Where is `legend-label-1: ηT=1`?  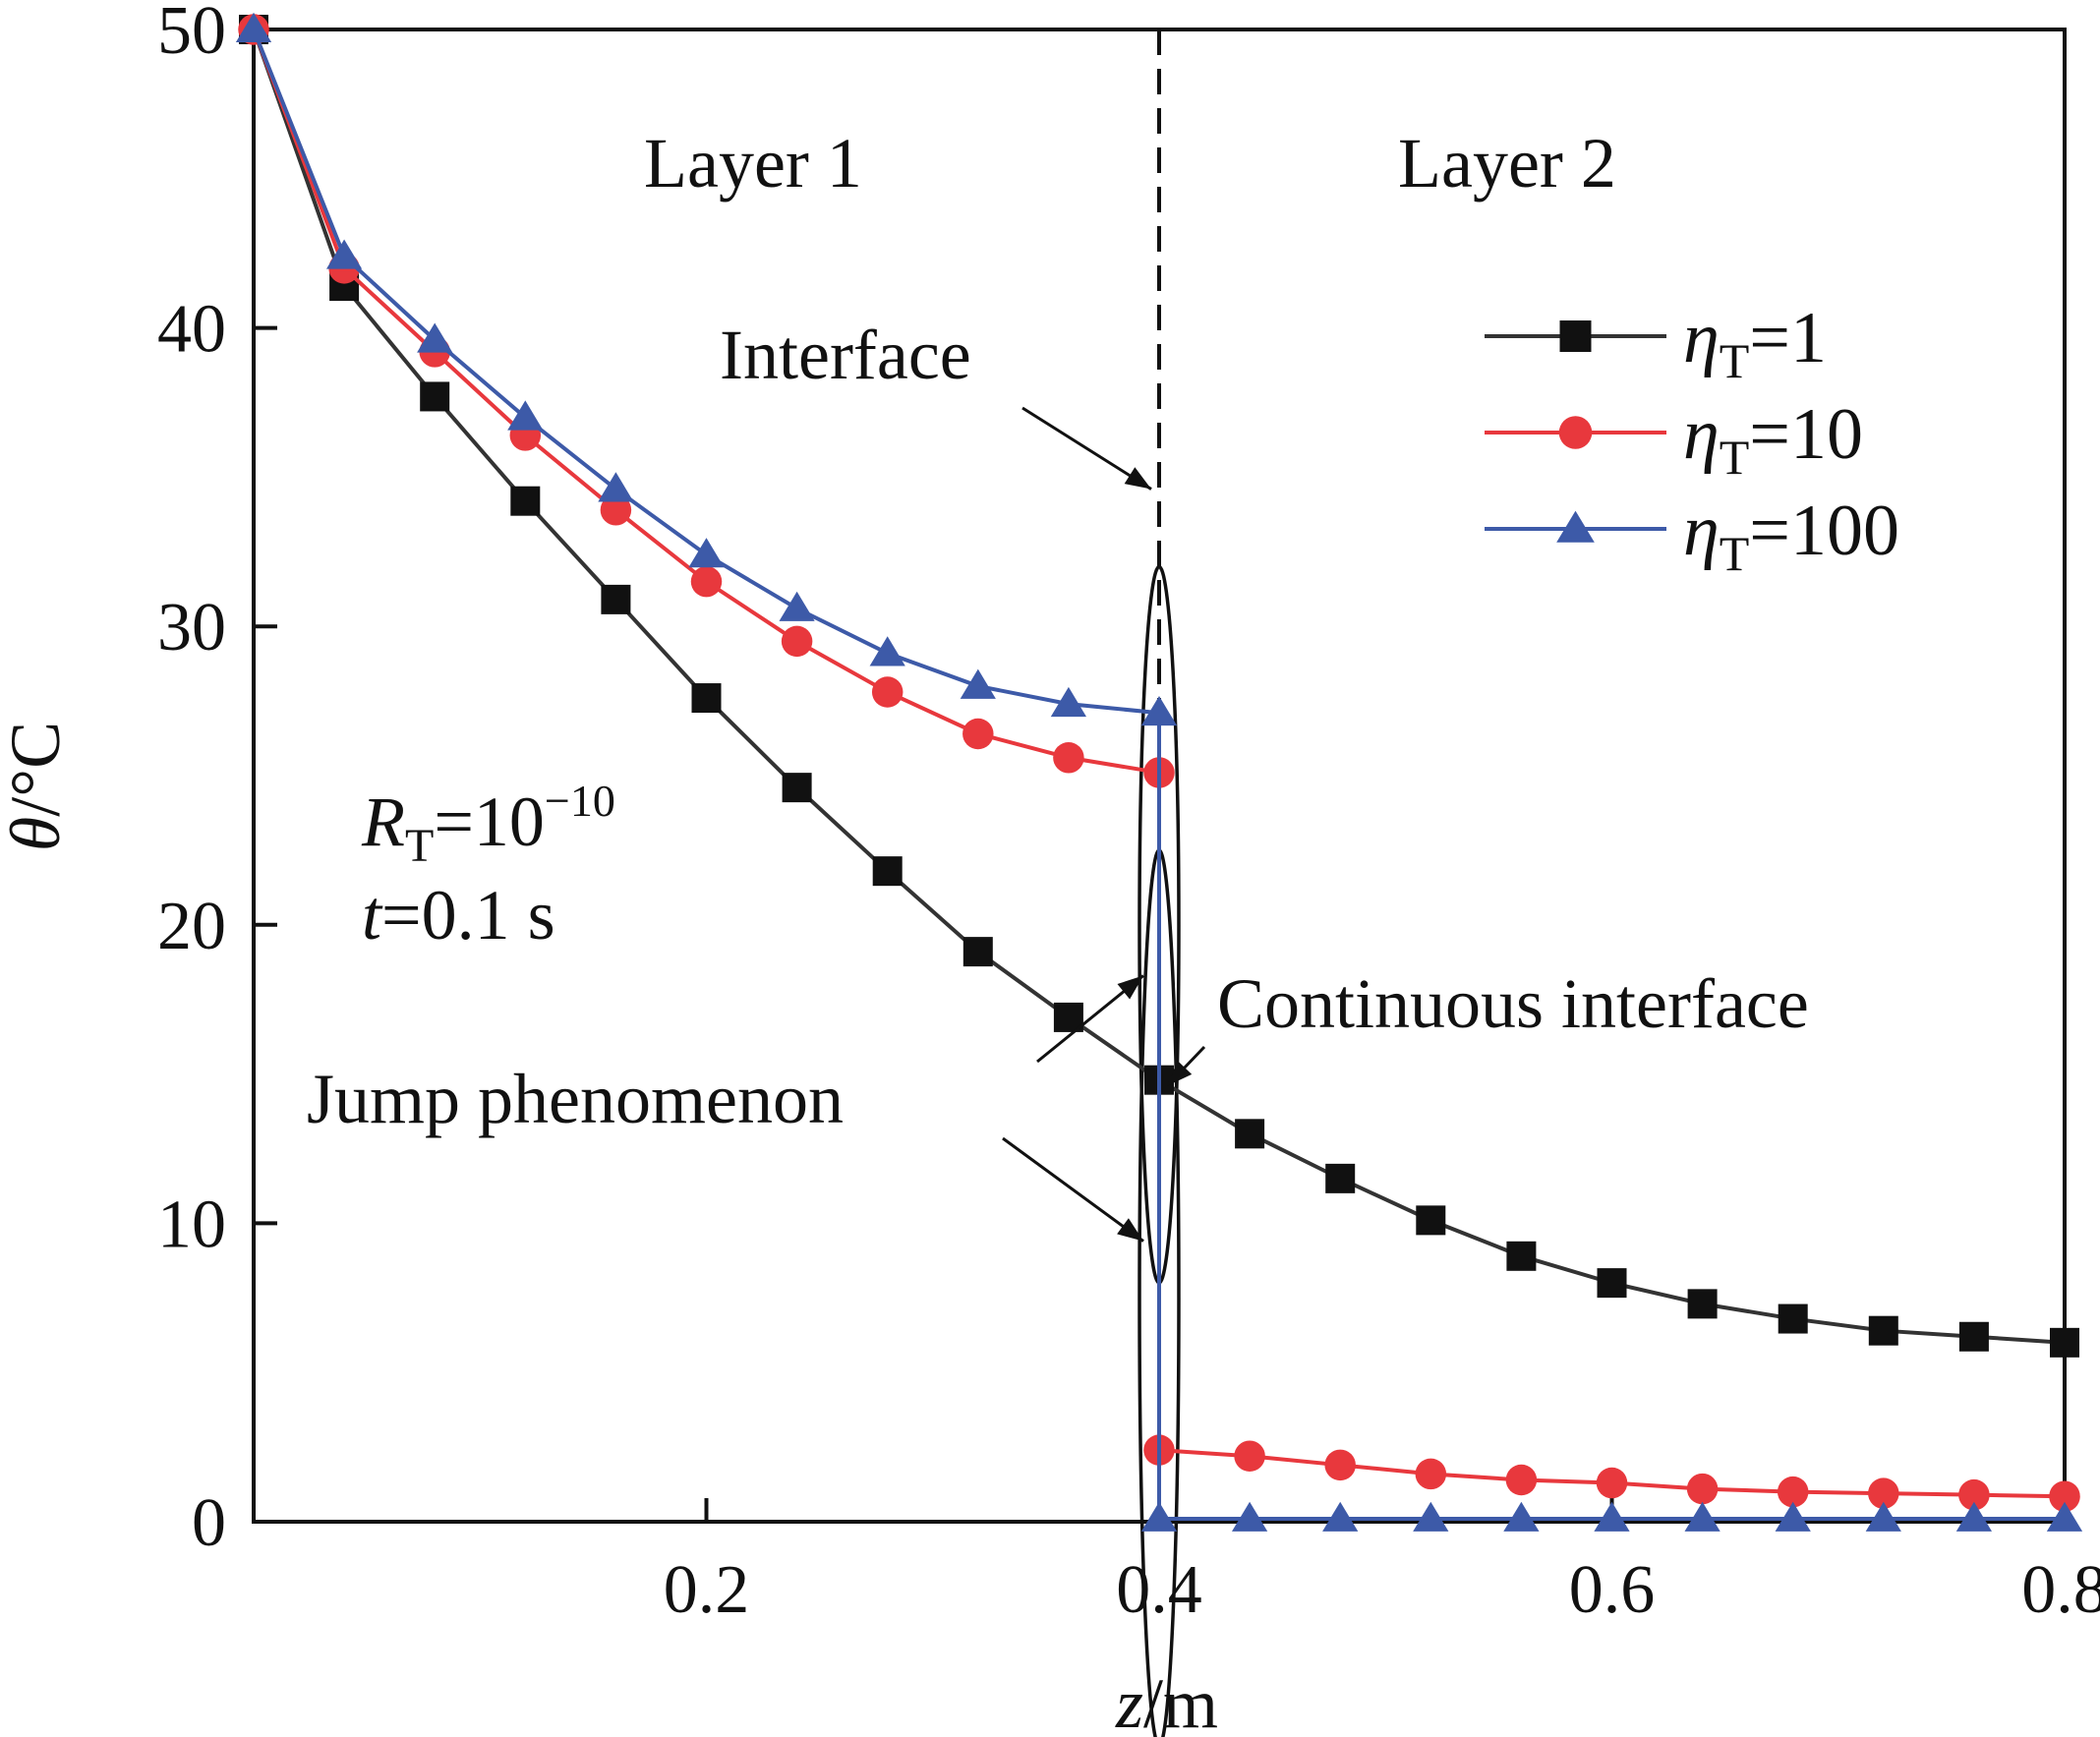
legend-label-1: ηT=1 is located at coordinates (1755, 343).